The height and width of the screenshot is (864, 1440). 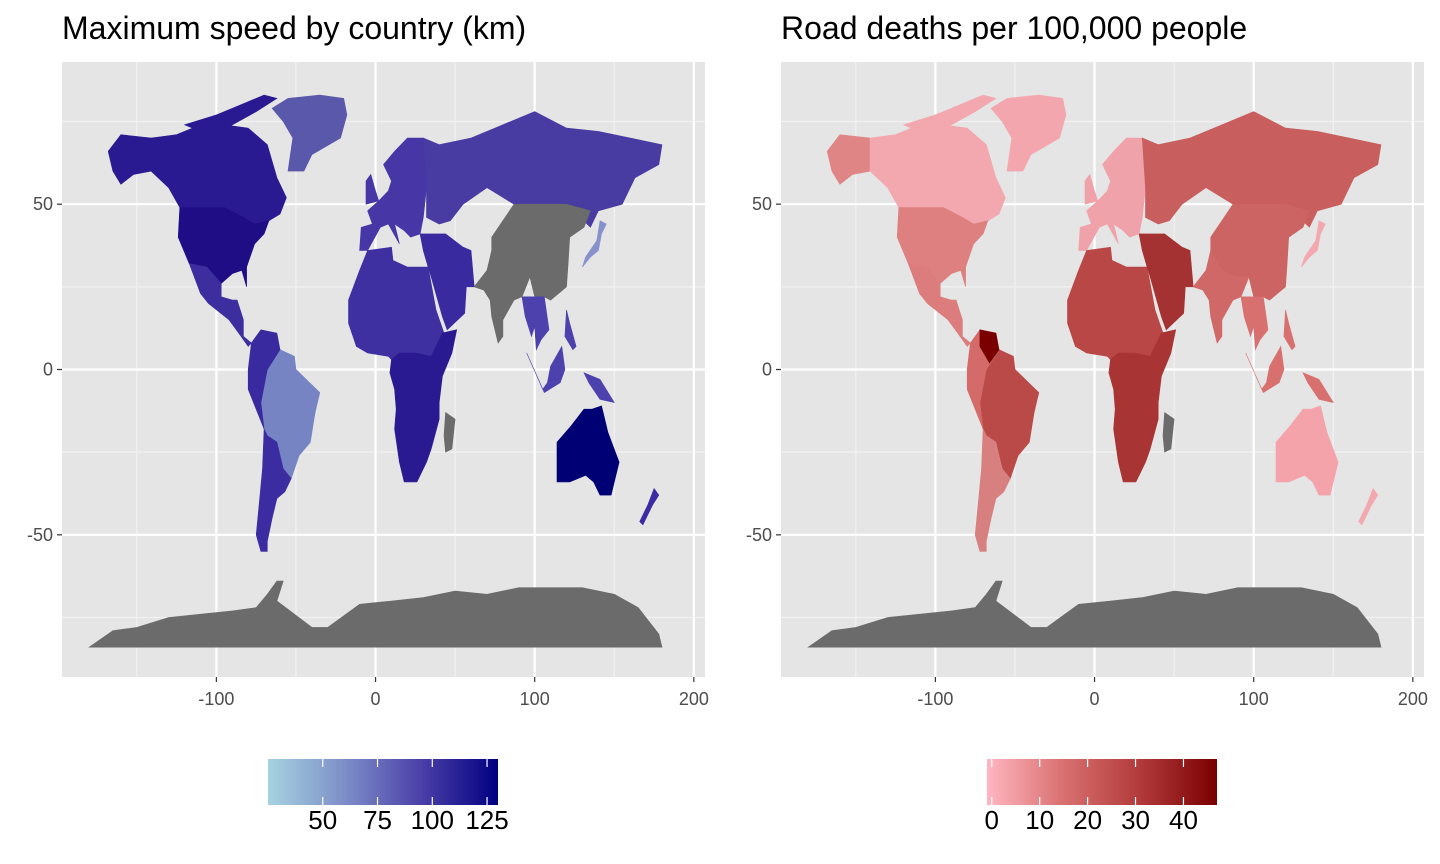 What do you see at coordinates (377, 820) in the screenshot?
I see `legend-tick-label: 75` at bounding box center [377, 820].